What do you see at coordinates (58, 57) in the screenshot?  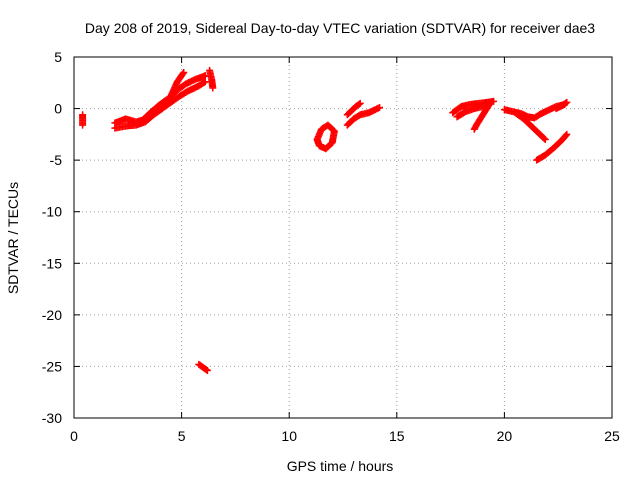 I see `y-tick-label: 5` at bounding box center [58, 57].